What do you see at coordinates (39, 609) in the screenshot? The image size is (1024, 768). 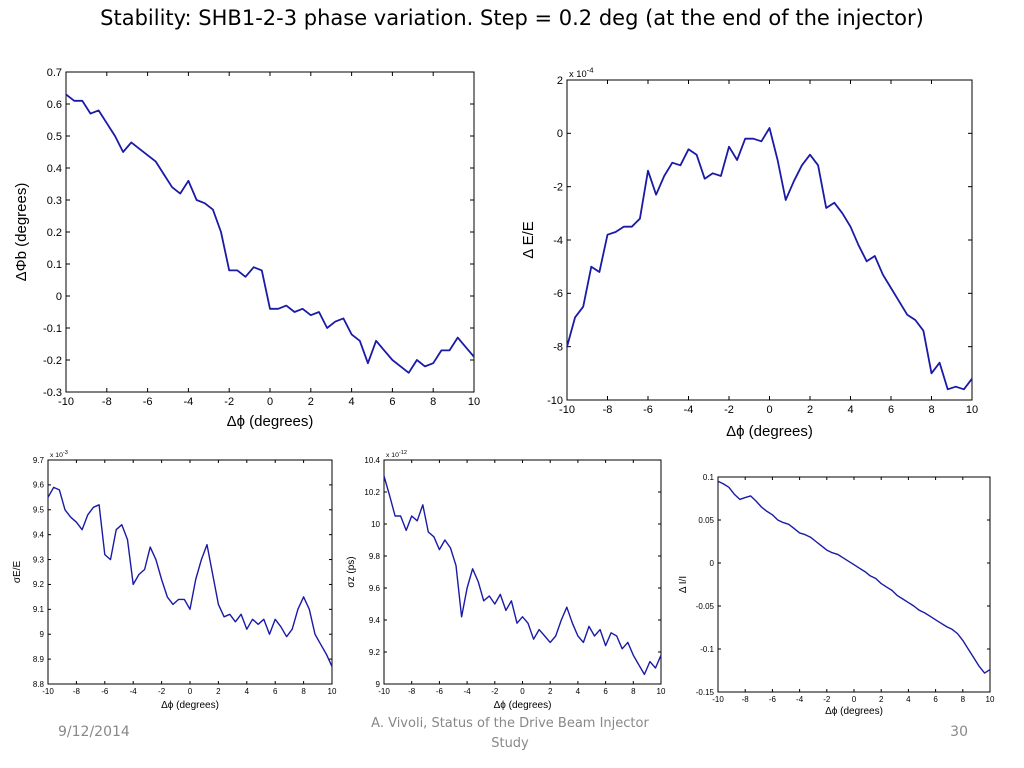 I see `y-tick-label: 9.1` at bounding box center [39, 609].